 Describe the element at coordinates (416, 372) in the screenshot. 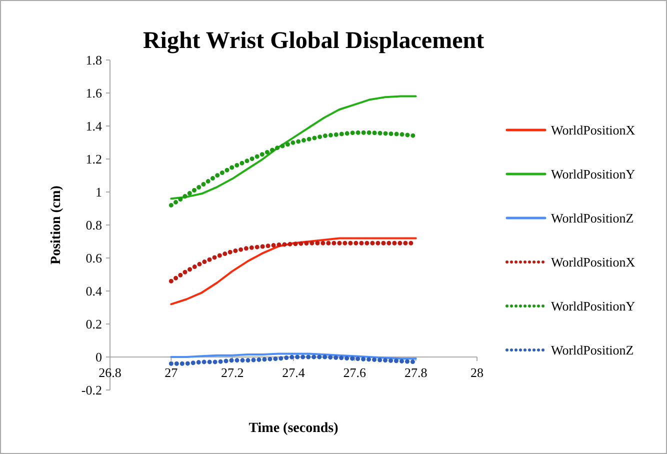

I see `x-tick-label: 27.8` at that location.